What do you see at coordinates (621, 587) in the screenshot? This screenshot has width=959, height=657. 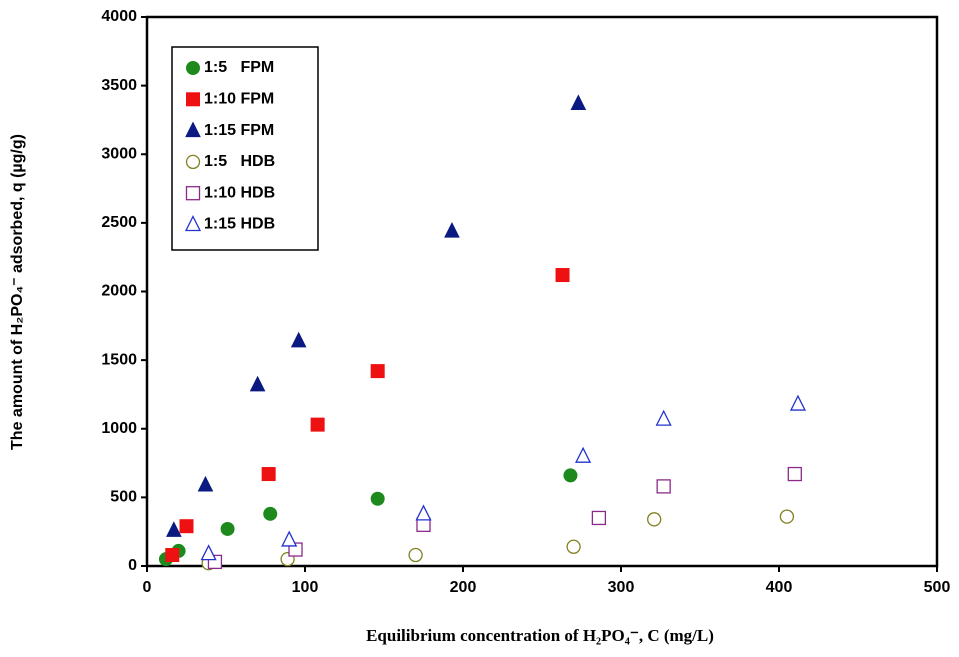 I see `x-tick-label: 300` at bounding box center [621, 587].